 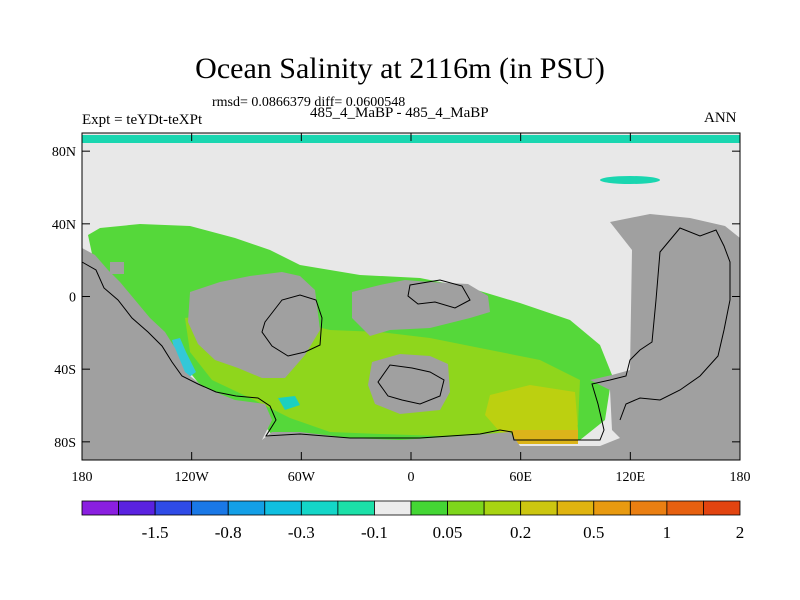 What do you see at coordinates (665, 326) in the screenshot?
I see `land-asia-australia` at bounding box center [665, 326].